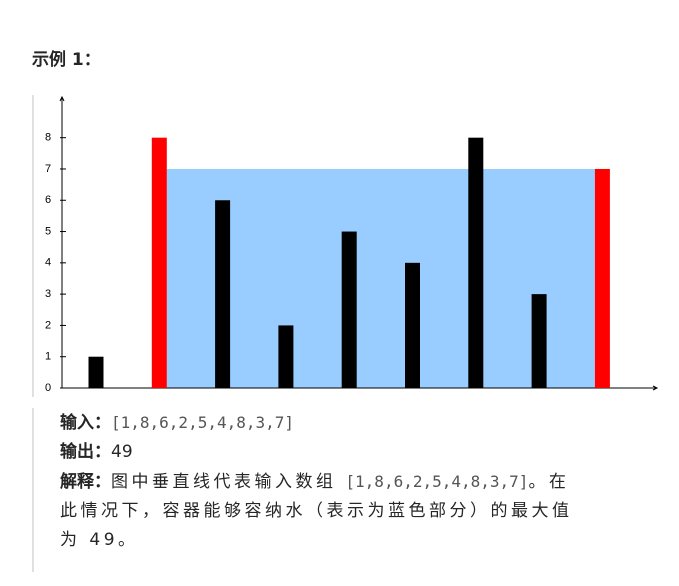 Image resolution: width=679 pixels, height=586 pixels. Describe the element at coordinates (48, 388) in the screenshot. I see `y-tick-label: 0` at that location.